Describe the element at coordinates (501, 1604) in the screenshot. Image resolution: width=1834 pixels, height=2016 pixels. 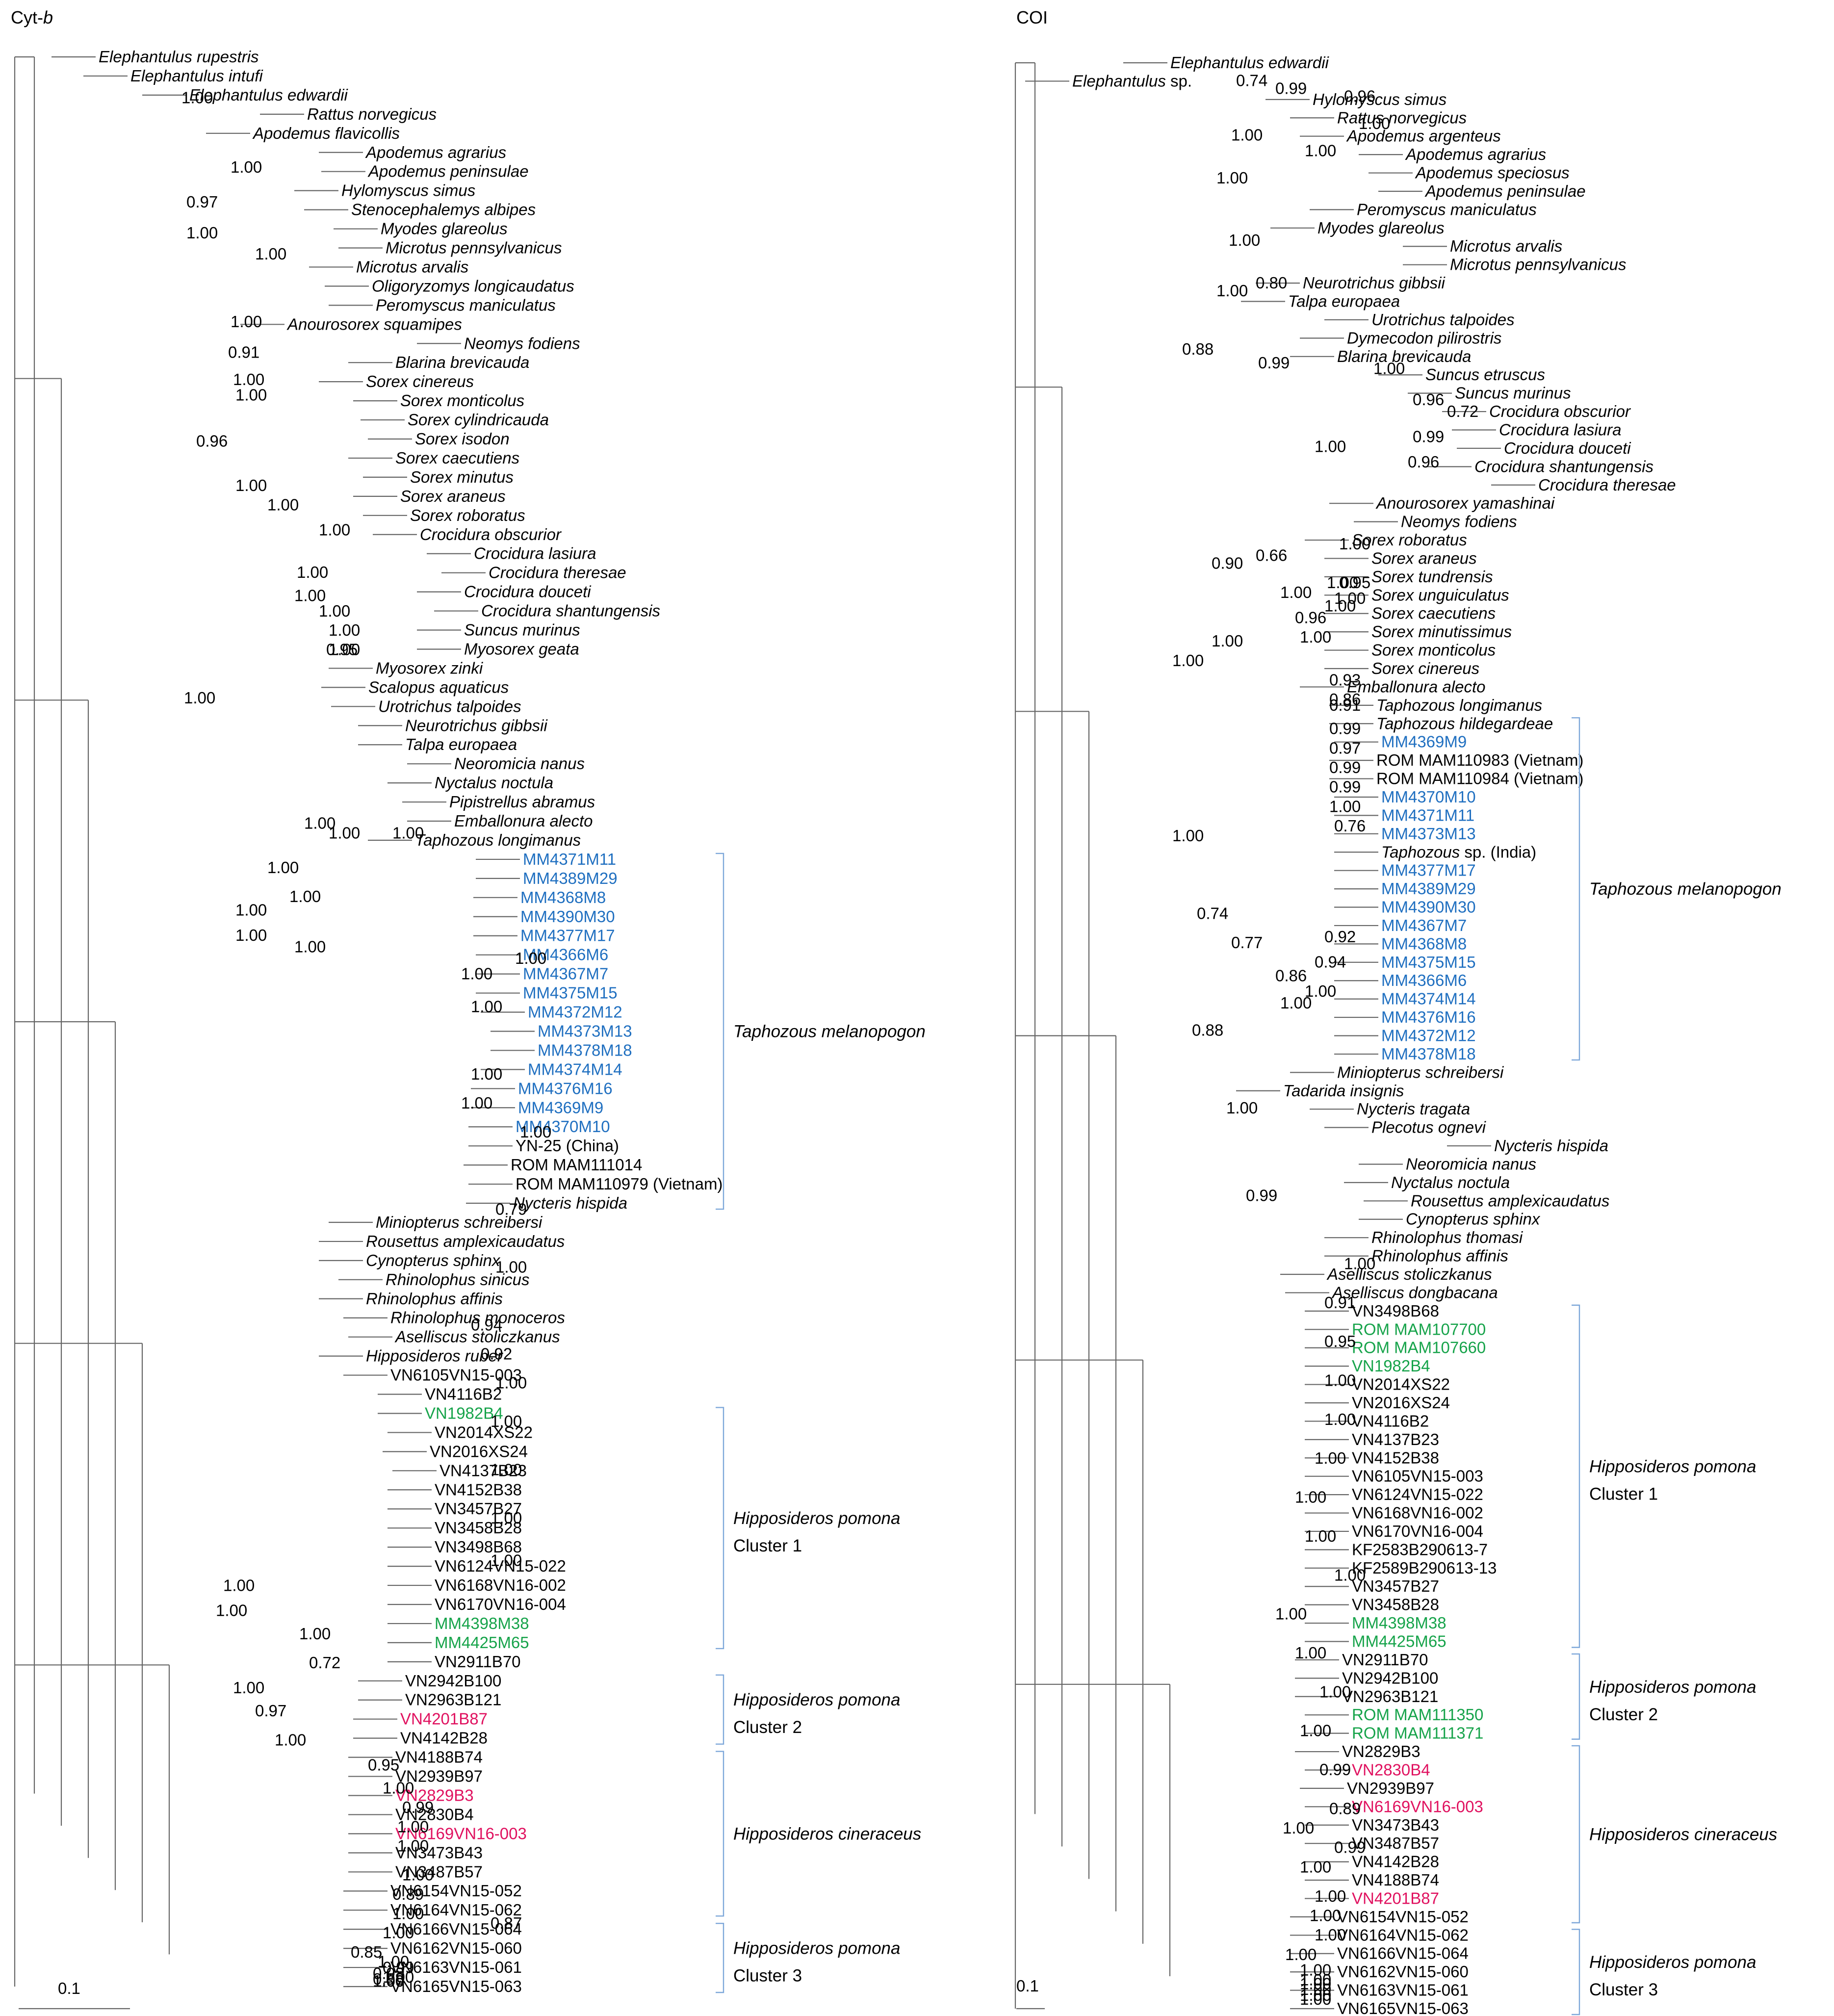
I see `cytb-taxon-name: VN6170VN16-004` at that location.